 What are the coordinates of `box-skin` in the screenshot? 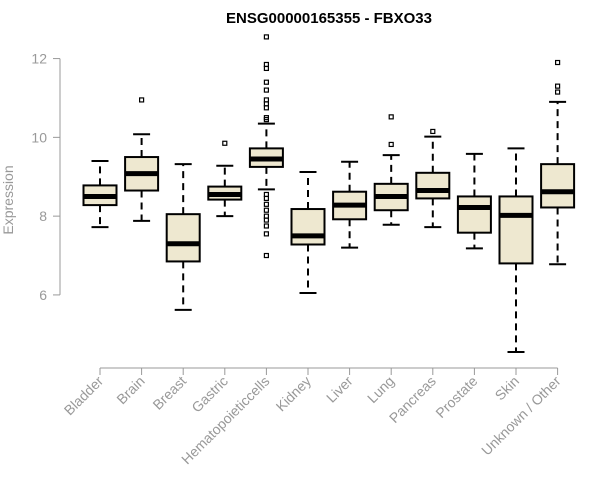 It's located at (516, 250).